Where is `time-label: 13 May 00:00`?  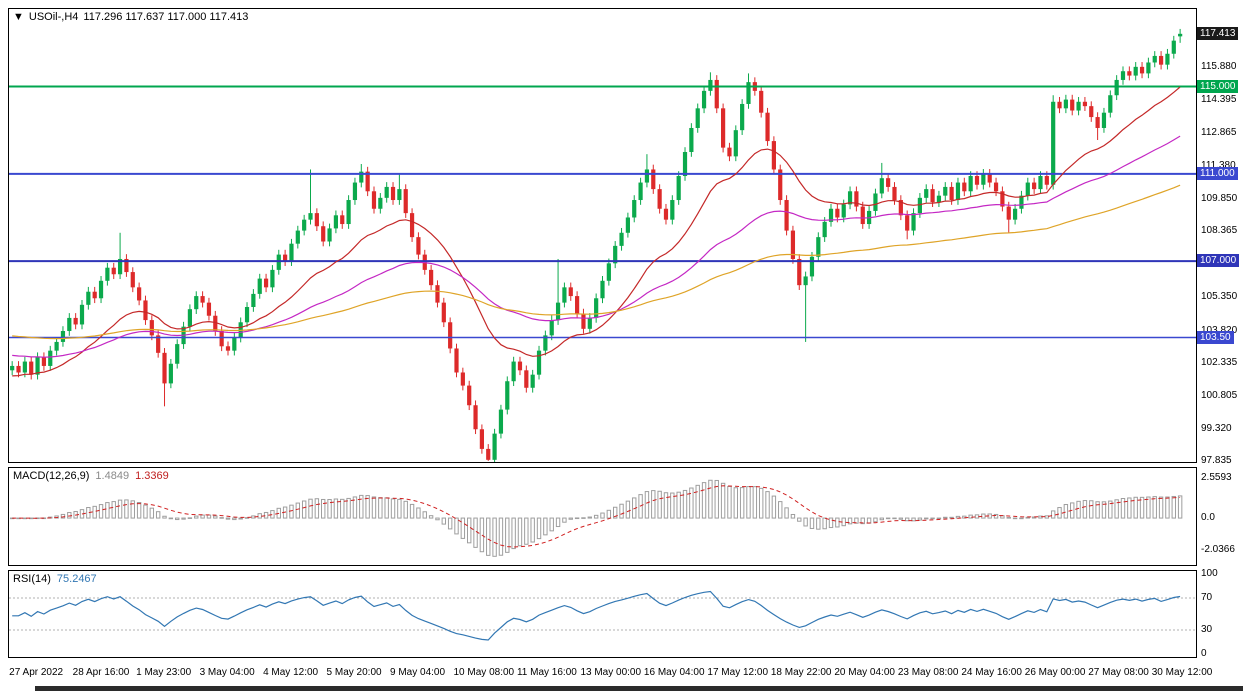 time-label: 13 May 00:00 is located at coordinates (611, 672).